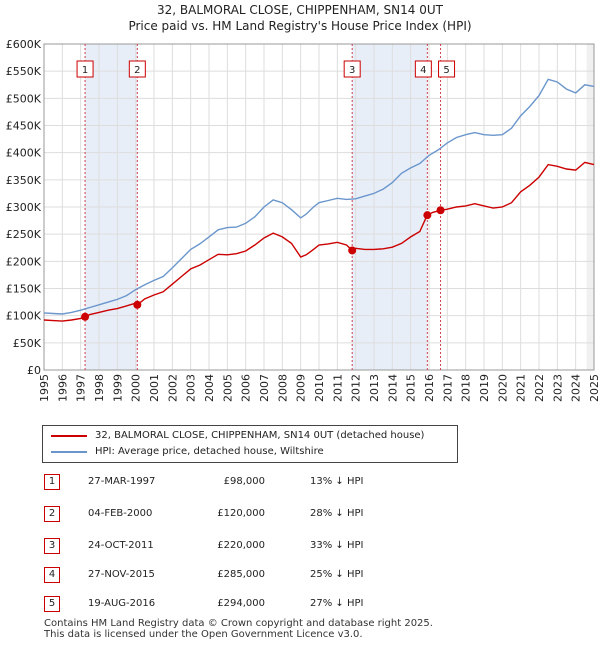  What do you see at coordinates (52, 546) in the screenshot?
I see `transaction-number: 3` at bounding box center [52, 546].